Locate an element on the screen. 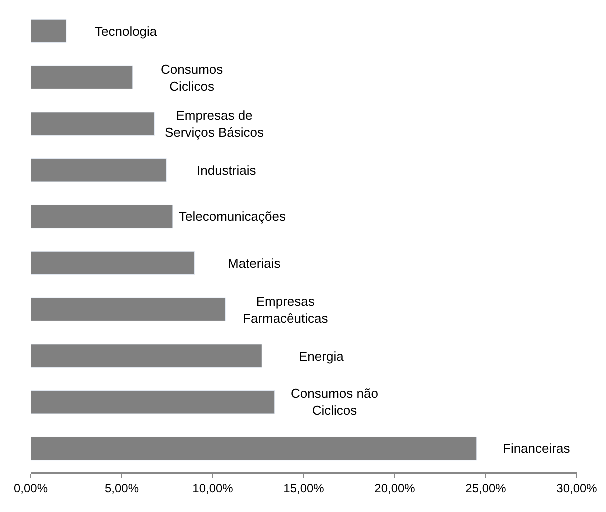  y-tick-label: Consumos Ciclicos is located at coordinates (192, 78).